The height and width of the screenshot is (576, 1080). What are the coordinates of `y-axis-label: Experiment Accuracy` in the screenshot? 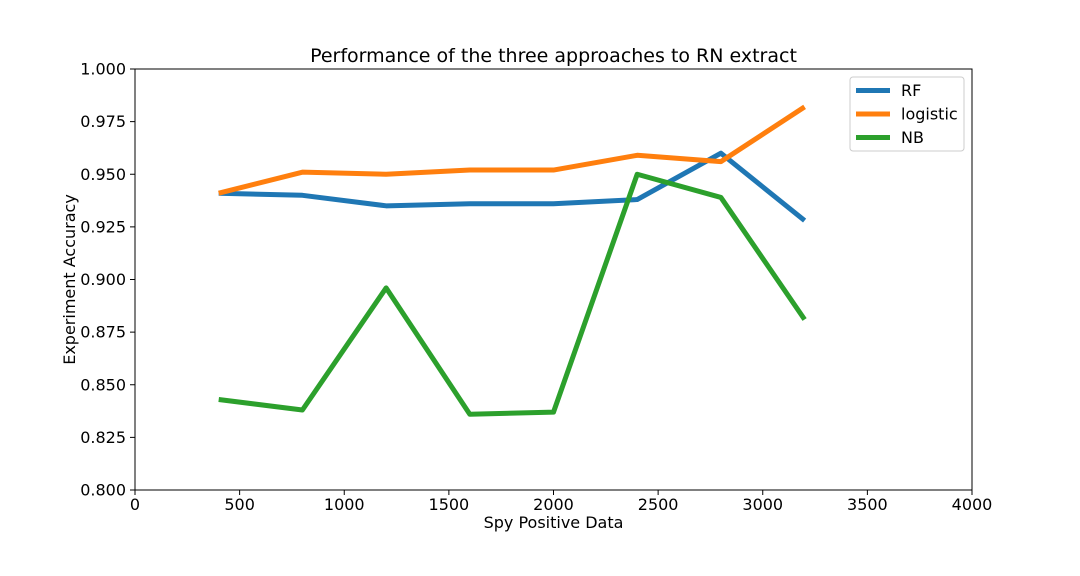 It's located at (69, 279).